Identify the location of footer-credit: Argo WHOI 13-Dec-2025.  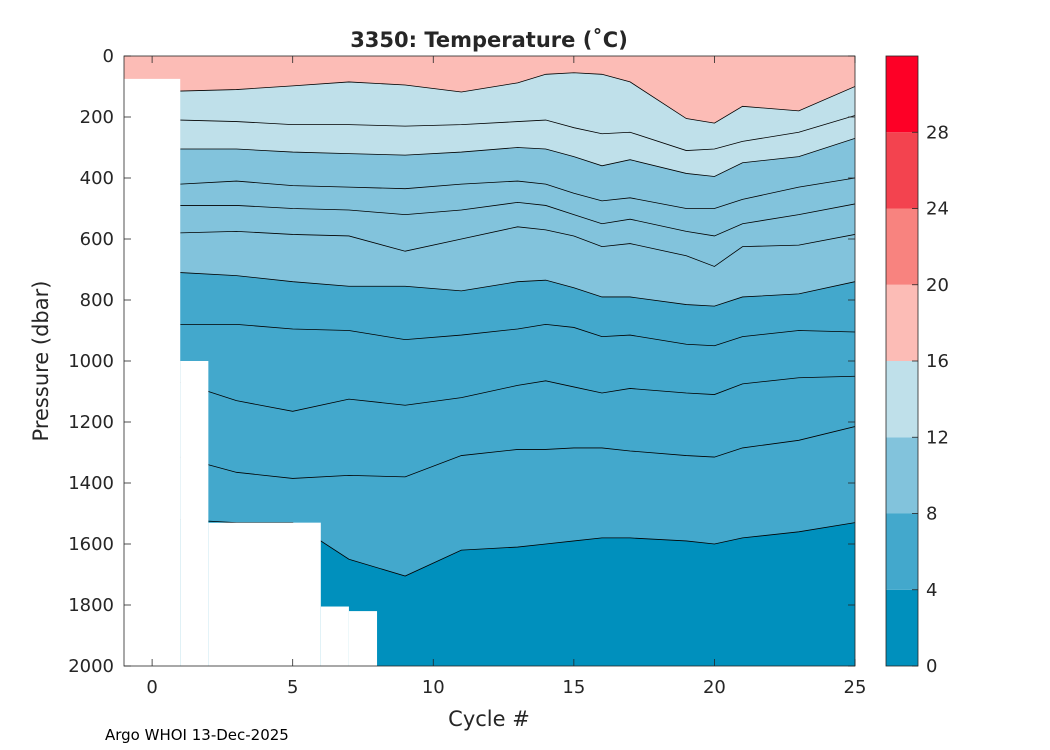
(197, 735).